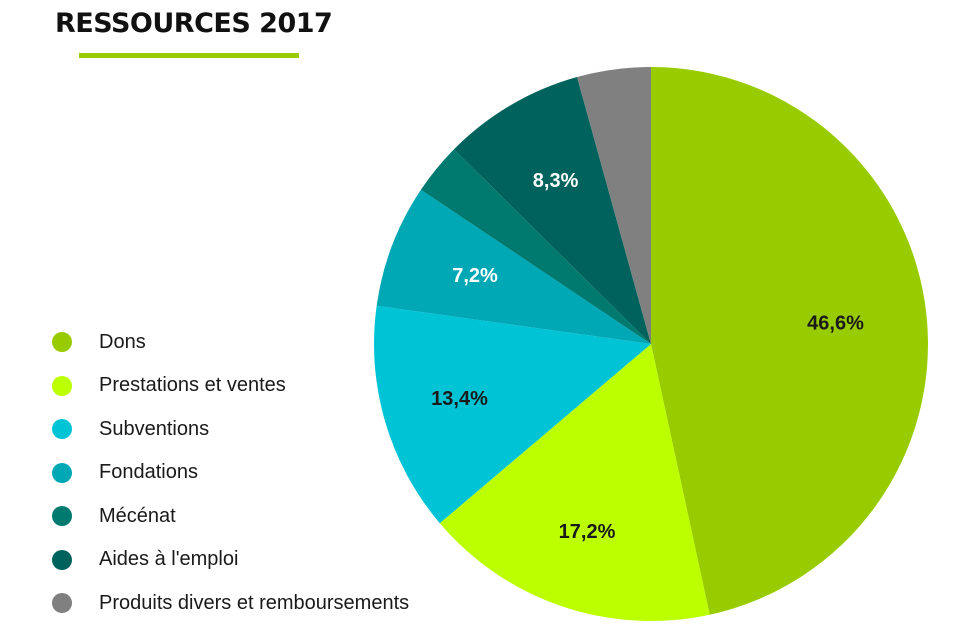 The width and height of the screenshot is (965, 643). Describe the element at coordinates (459, 399) in the screenshot. I see `slice-value-label-2: 13,4%` at that location.